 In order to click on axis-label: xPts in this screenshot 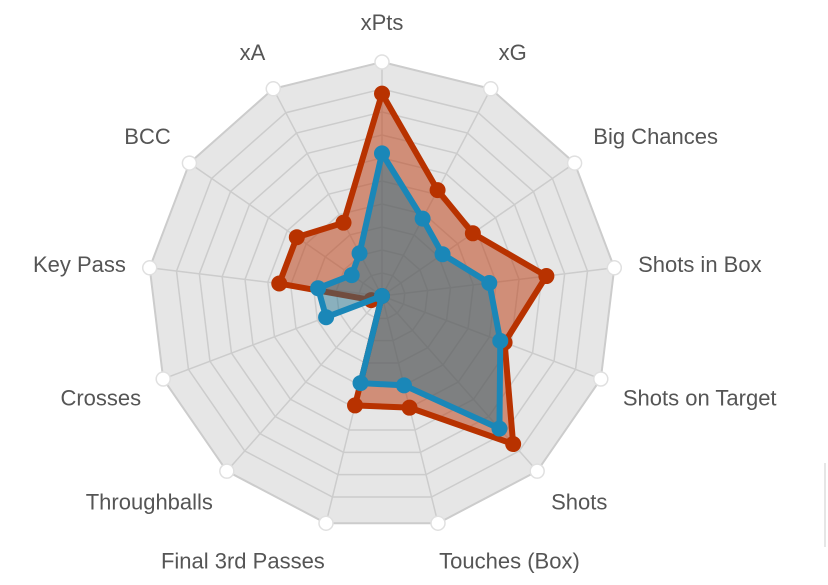, I will do `click(382, 22)`.